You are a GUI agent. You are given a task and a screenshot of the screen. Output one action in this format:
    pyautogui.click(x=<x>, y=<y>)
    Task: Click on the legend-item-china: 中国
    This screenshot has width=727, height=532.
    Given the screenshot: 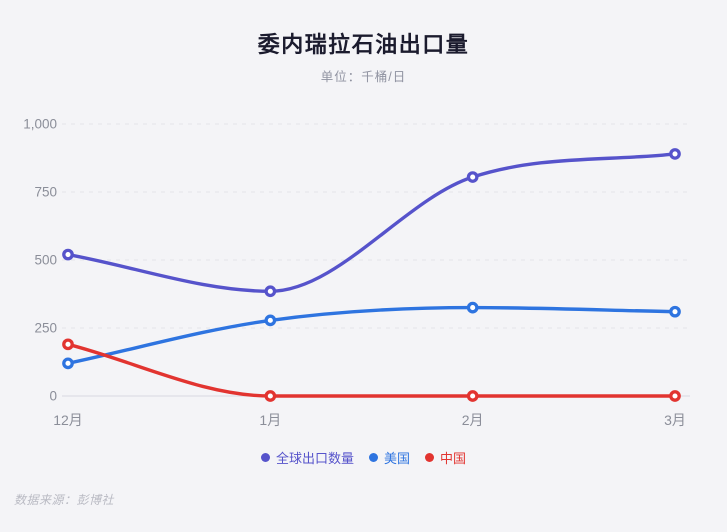 What is the action you would take?
    pyautogui.click(x=445, y=457)
    